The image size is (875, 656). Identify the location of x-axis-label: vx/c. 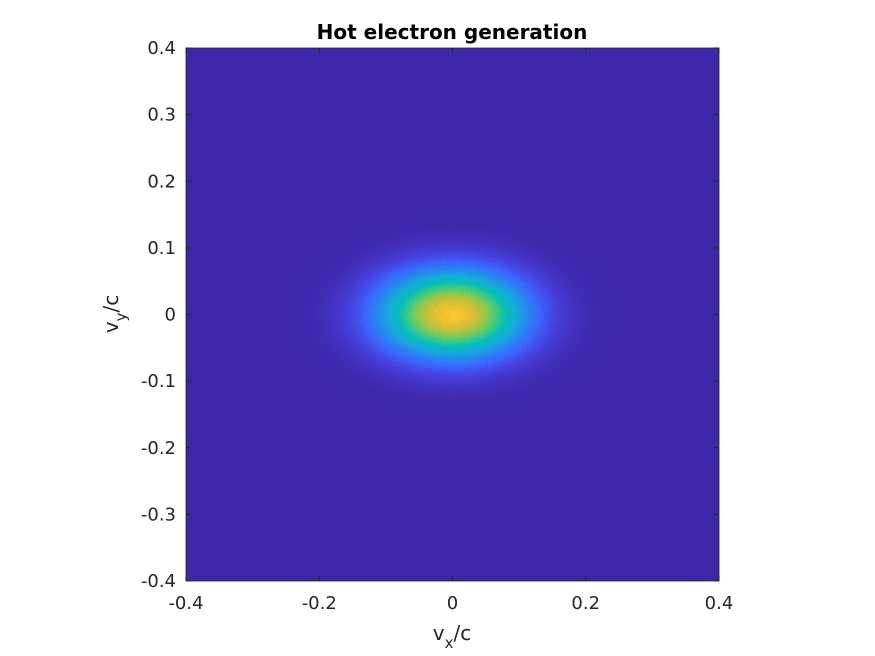
(452, 636).